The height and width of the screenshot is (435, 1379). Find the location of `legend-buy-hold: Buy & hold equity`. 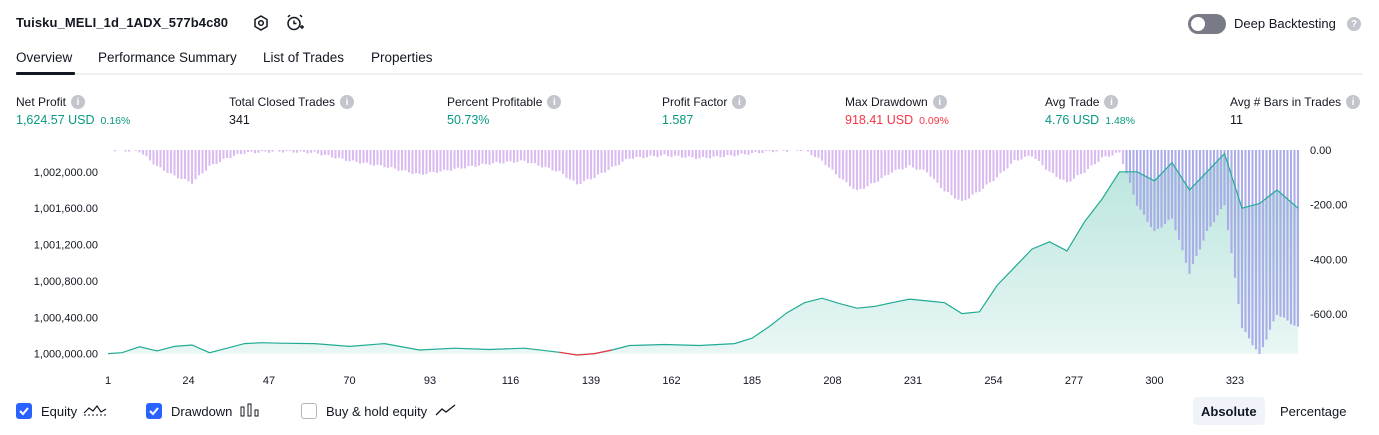

legend-buy-hold: Buy & hold equity is located at coordinates (379, 411).